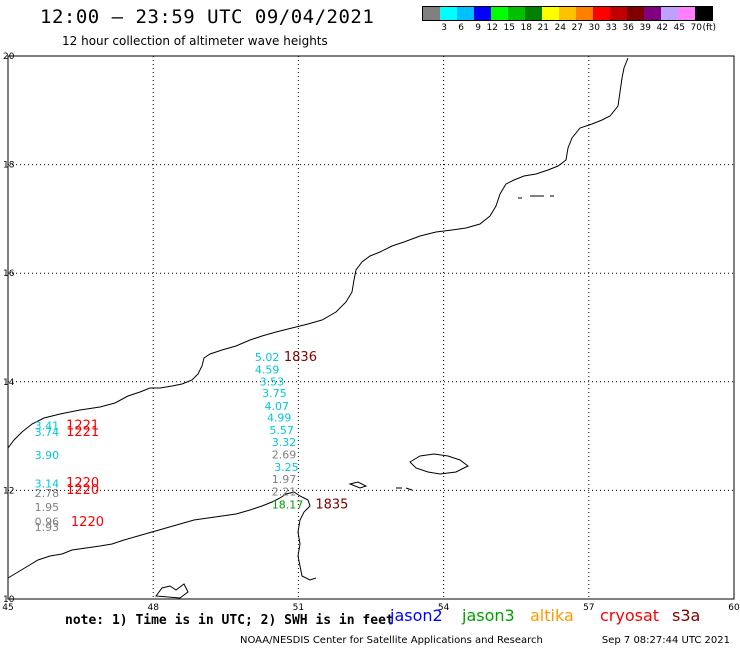  I want to click on legend-label: 21, so click(543, 28).